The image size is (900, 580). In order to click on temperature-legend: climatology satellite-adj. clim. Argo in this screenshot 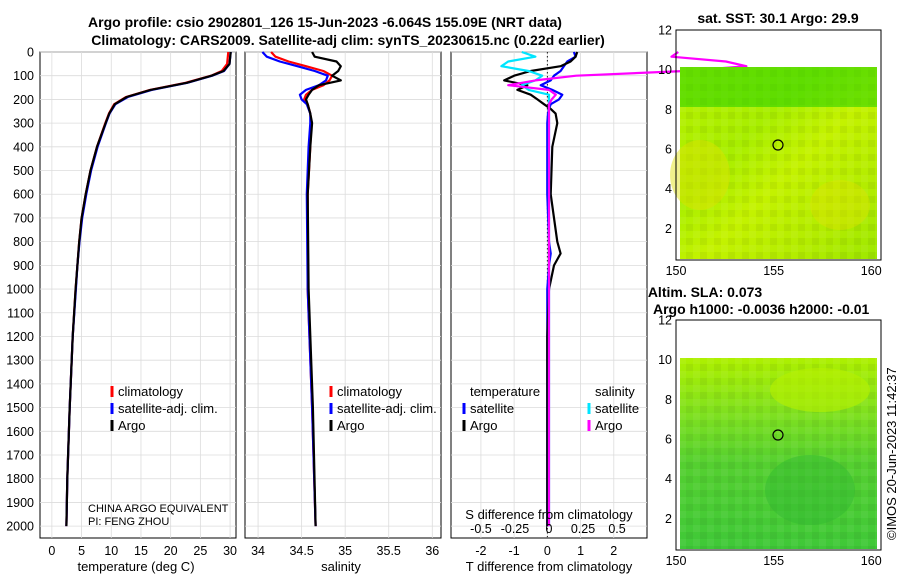, I will do `click(164, 408)`.